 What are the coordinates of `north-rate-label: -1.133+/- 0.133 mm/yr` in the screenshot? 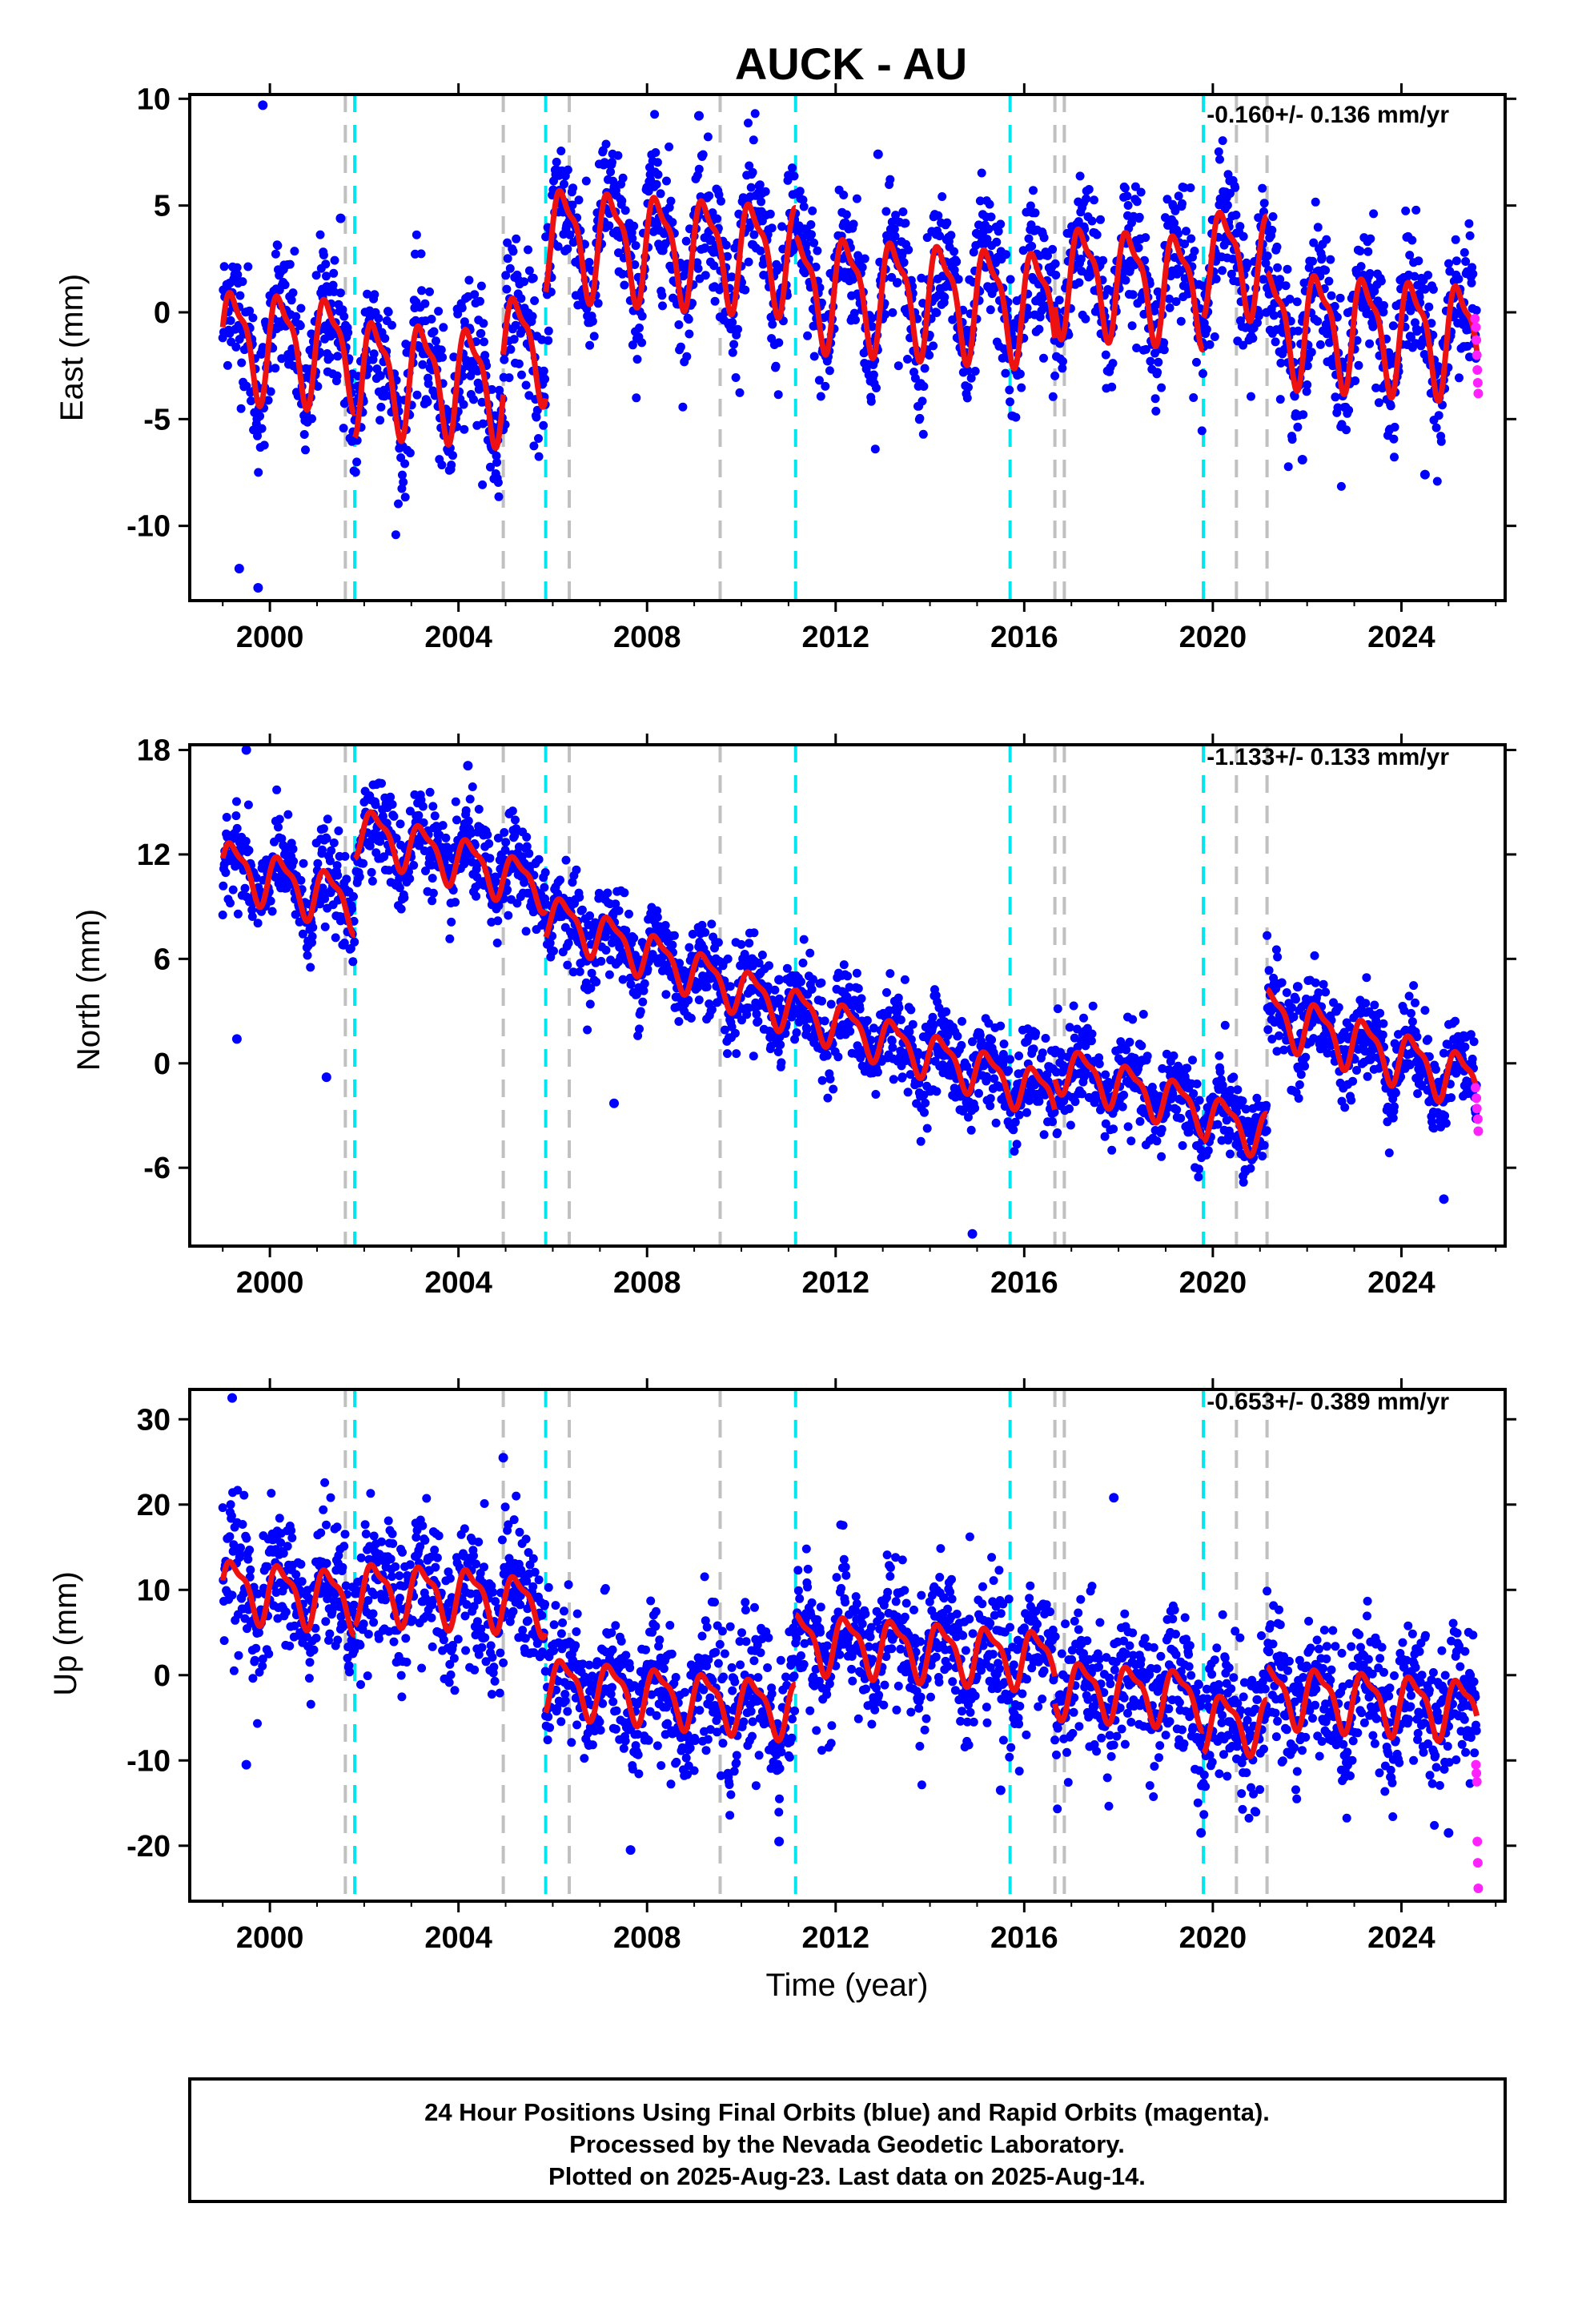 It's located at (1328, 757).